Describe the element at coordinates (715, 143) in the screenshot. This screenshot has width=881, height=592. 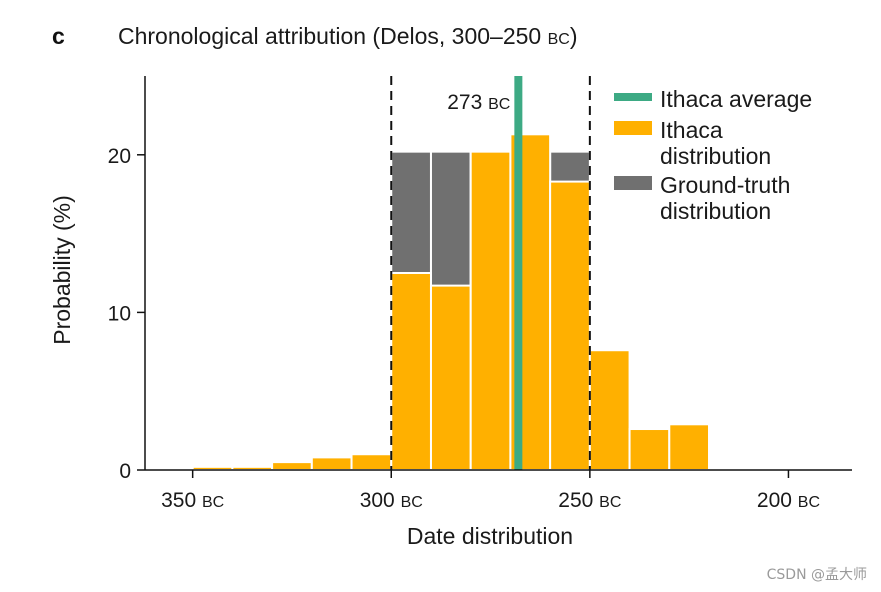
I see `legend-label-ithaca: Ithaca distribution` at that location.